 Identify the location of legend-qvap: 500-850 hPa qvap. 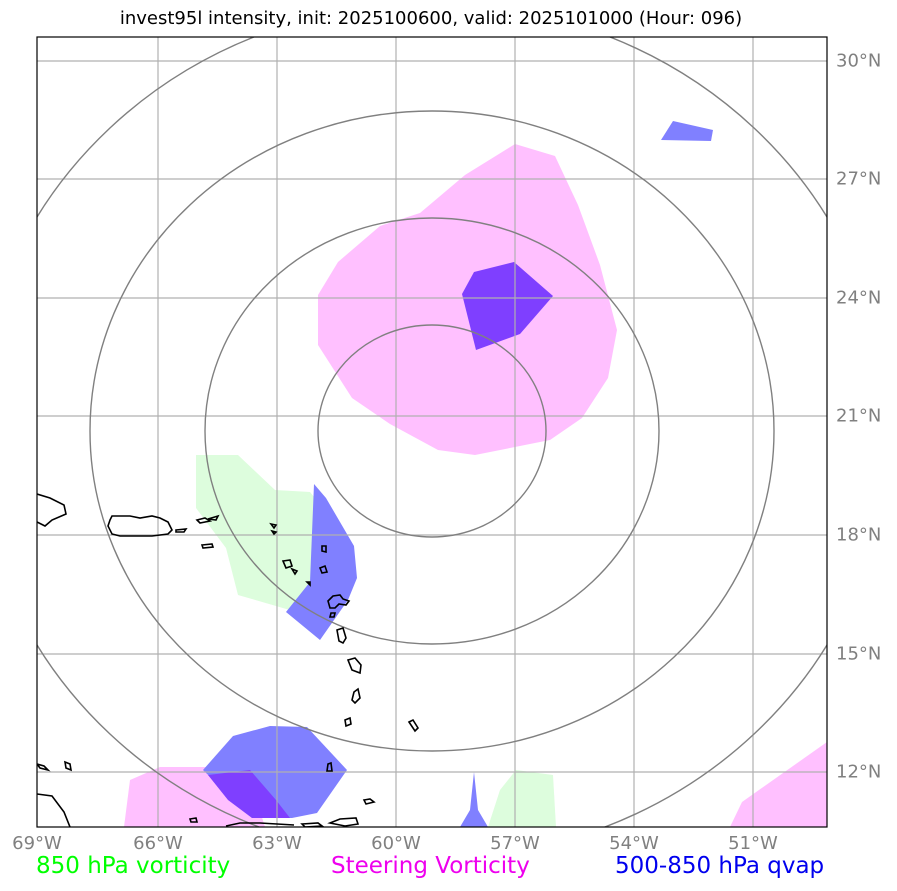
(720, 866).